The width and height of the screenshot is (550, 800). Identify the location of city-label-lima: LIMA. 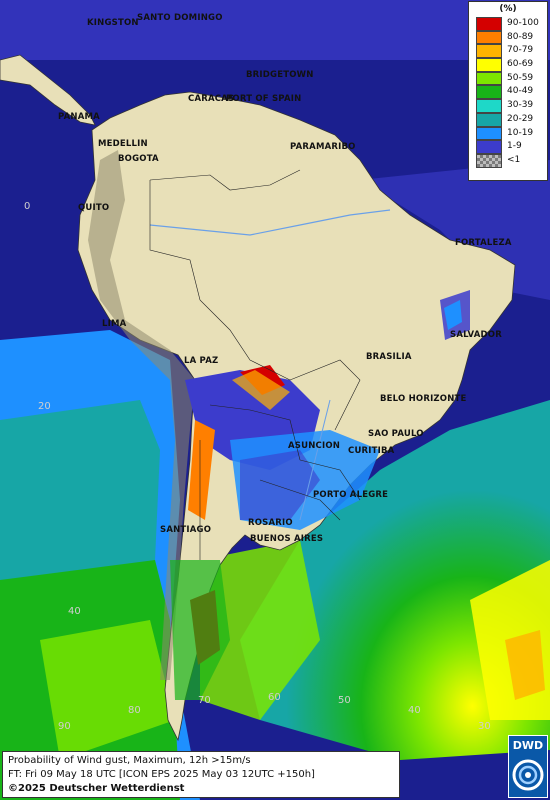
(114, 324).